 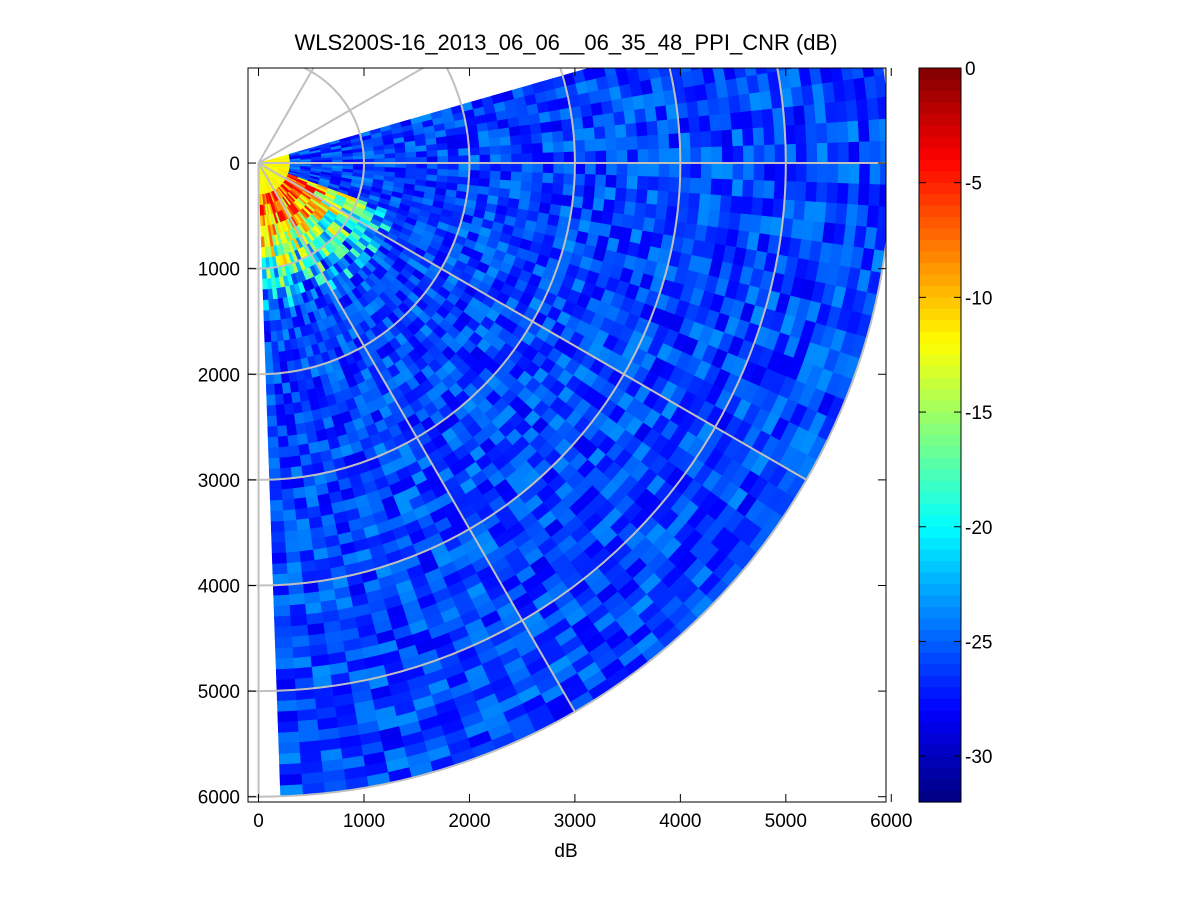 What do you see at coordinates (978, 642) in the screenshot?
I see `colorbar-tick-label: -25` at bounding box center [978, 642].